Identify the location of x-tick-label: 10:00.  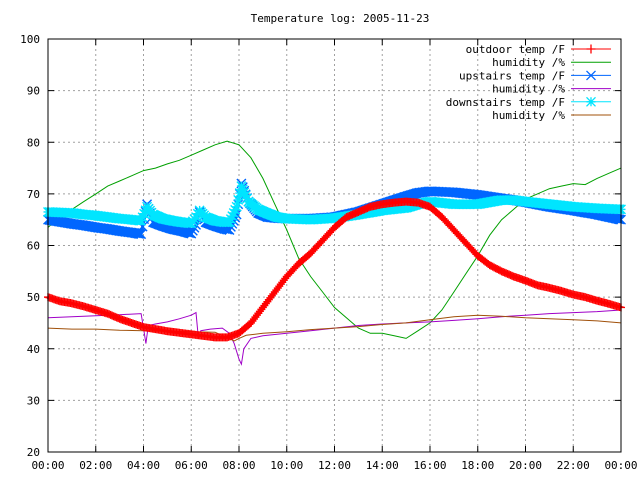
(286, 465).